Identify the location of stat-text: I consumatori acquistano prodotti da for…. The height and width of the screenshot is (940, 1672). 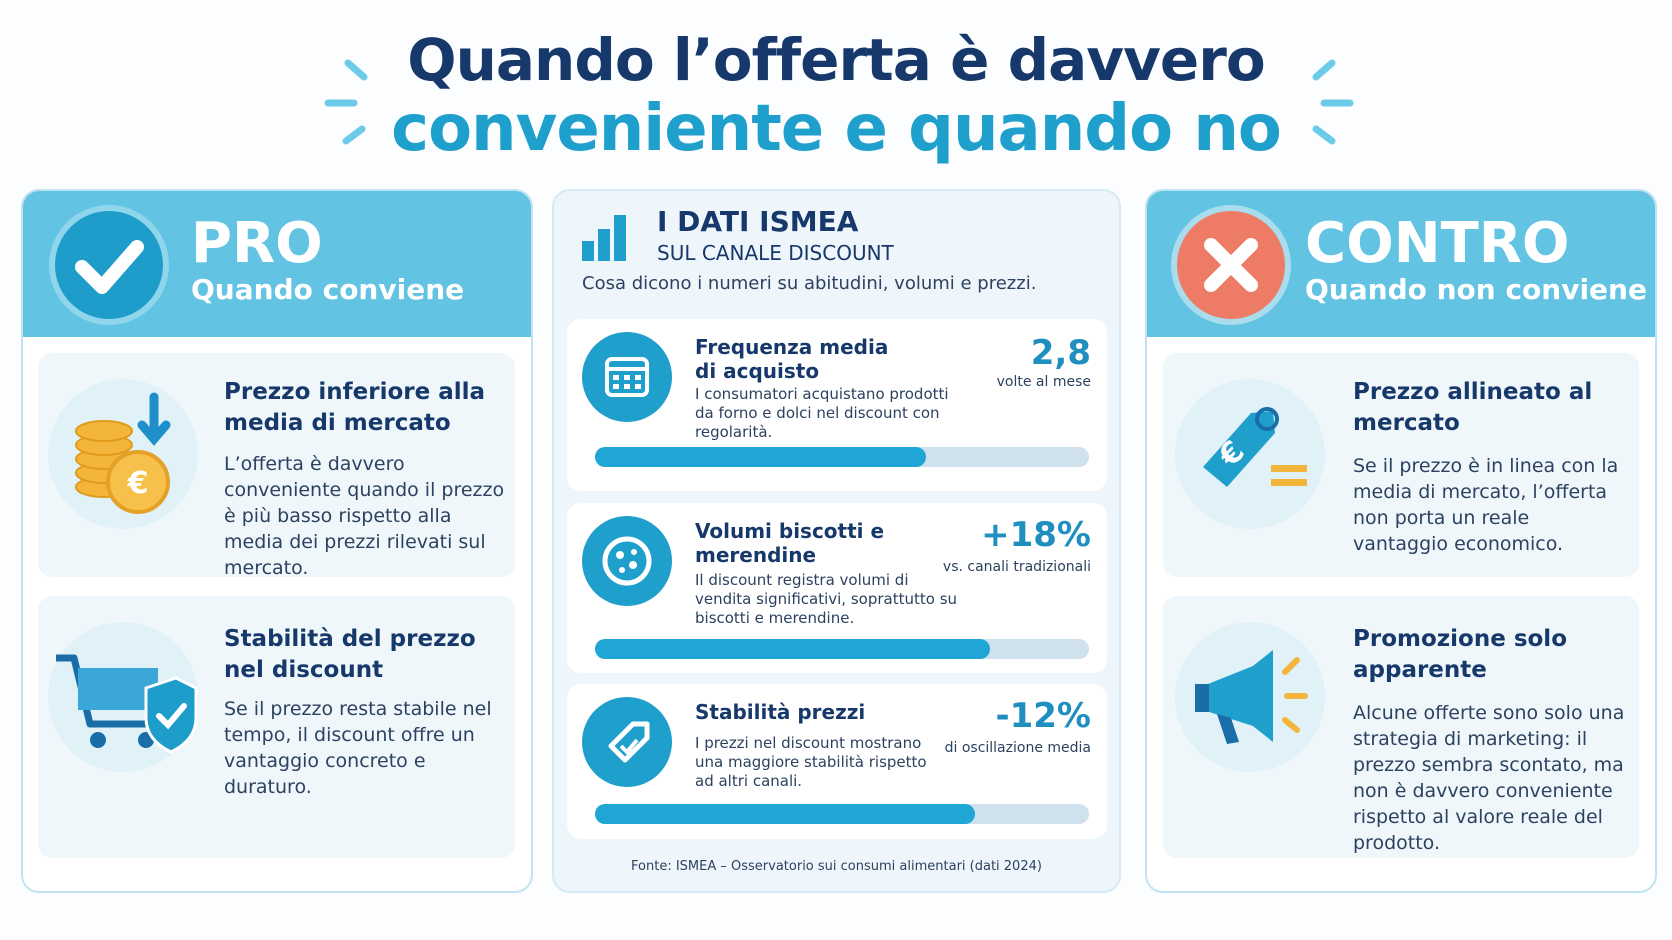
(822, 413).